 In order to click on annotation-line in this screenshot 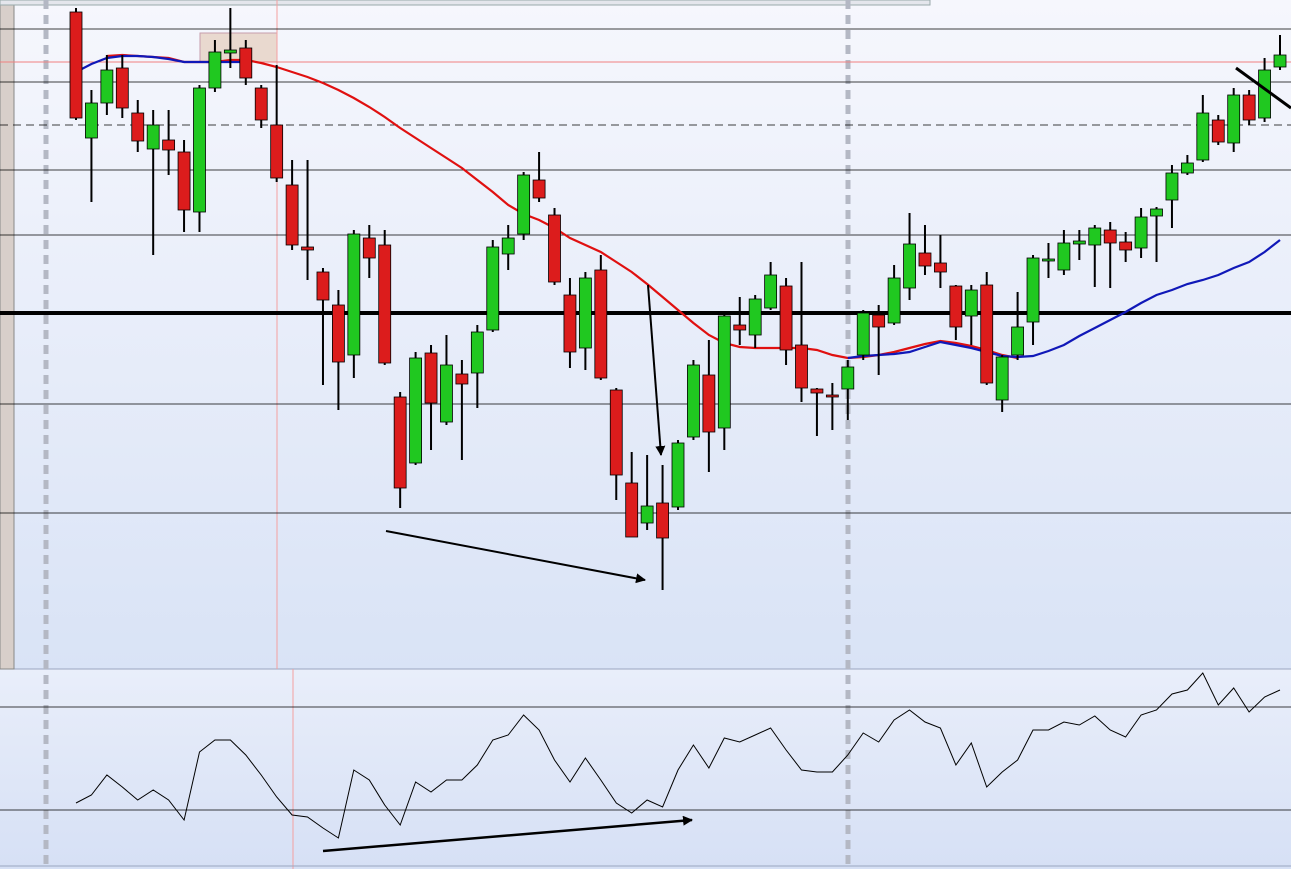, I will do `click(1263, 88)`.